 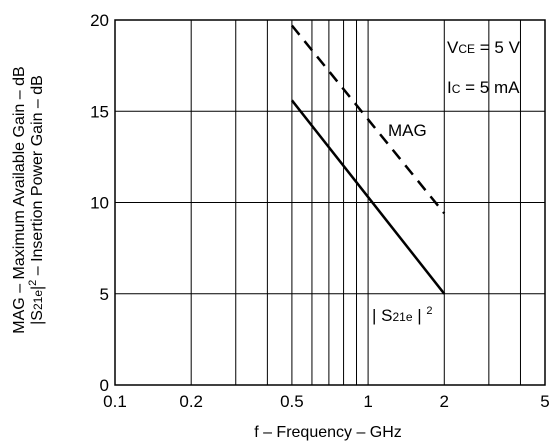 I want to click on y-tick-label: 20, so click(x=99, y=20).